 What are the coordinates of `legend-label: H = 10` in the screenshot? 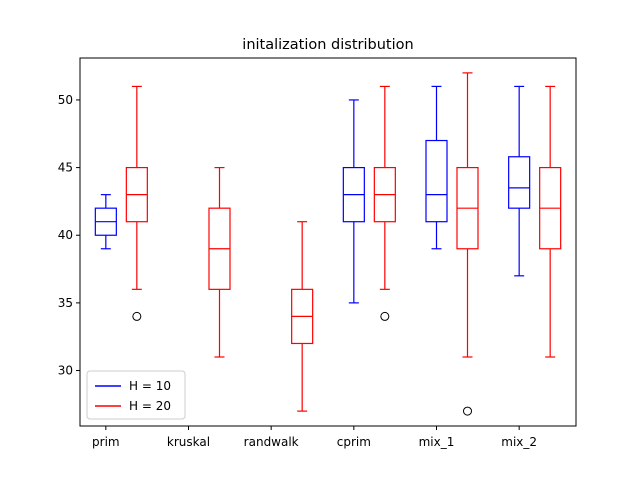 It's located at (150, 386).